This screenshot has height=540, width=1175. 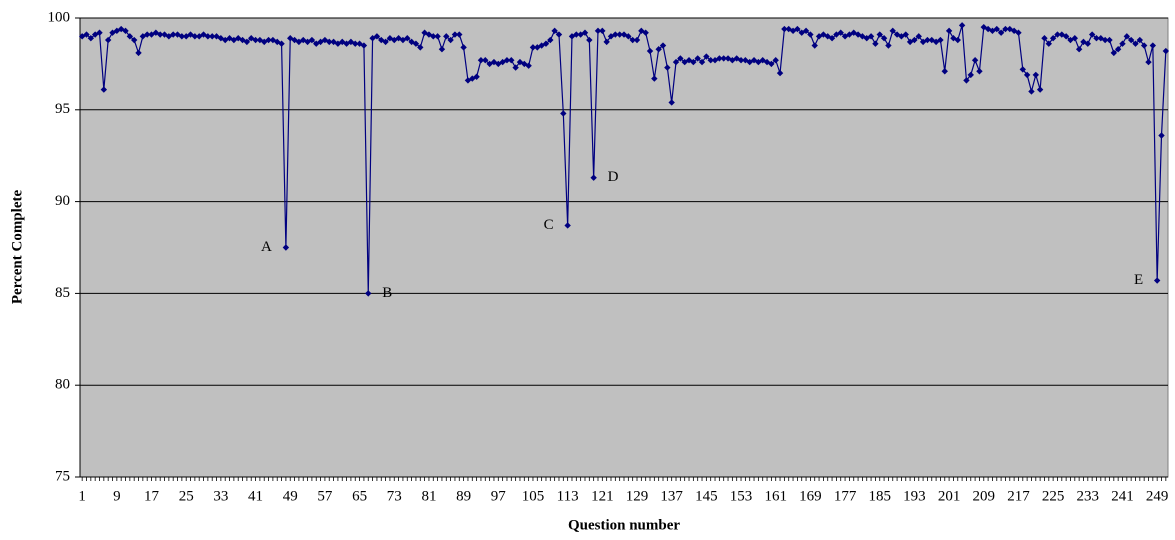 I want to click on x-tick-label: 17, so click(x=152, y=496).